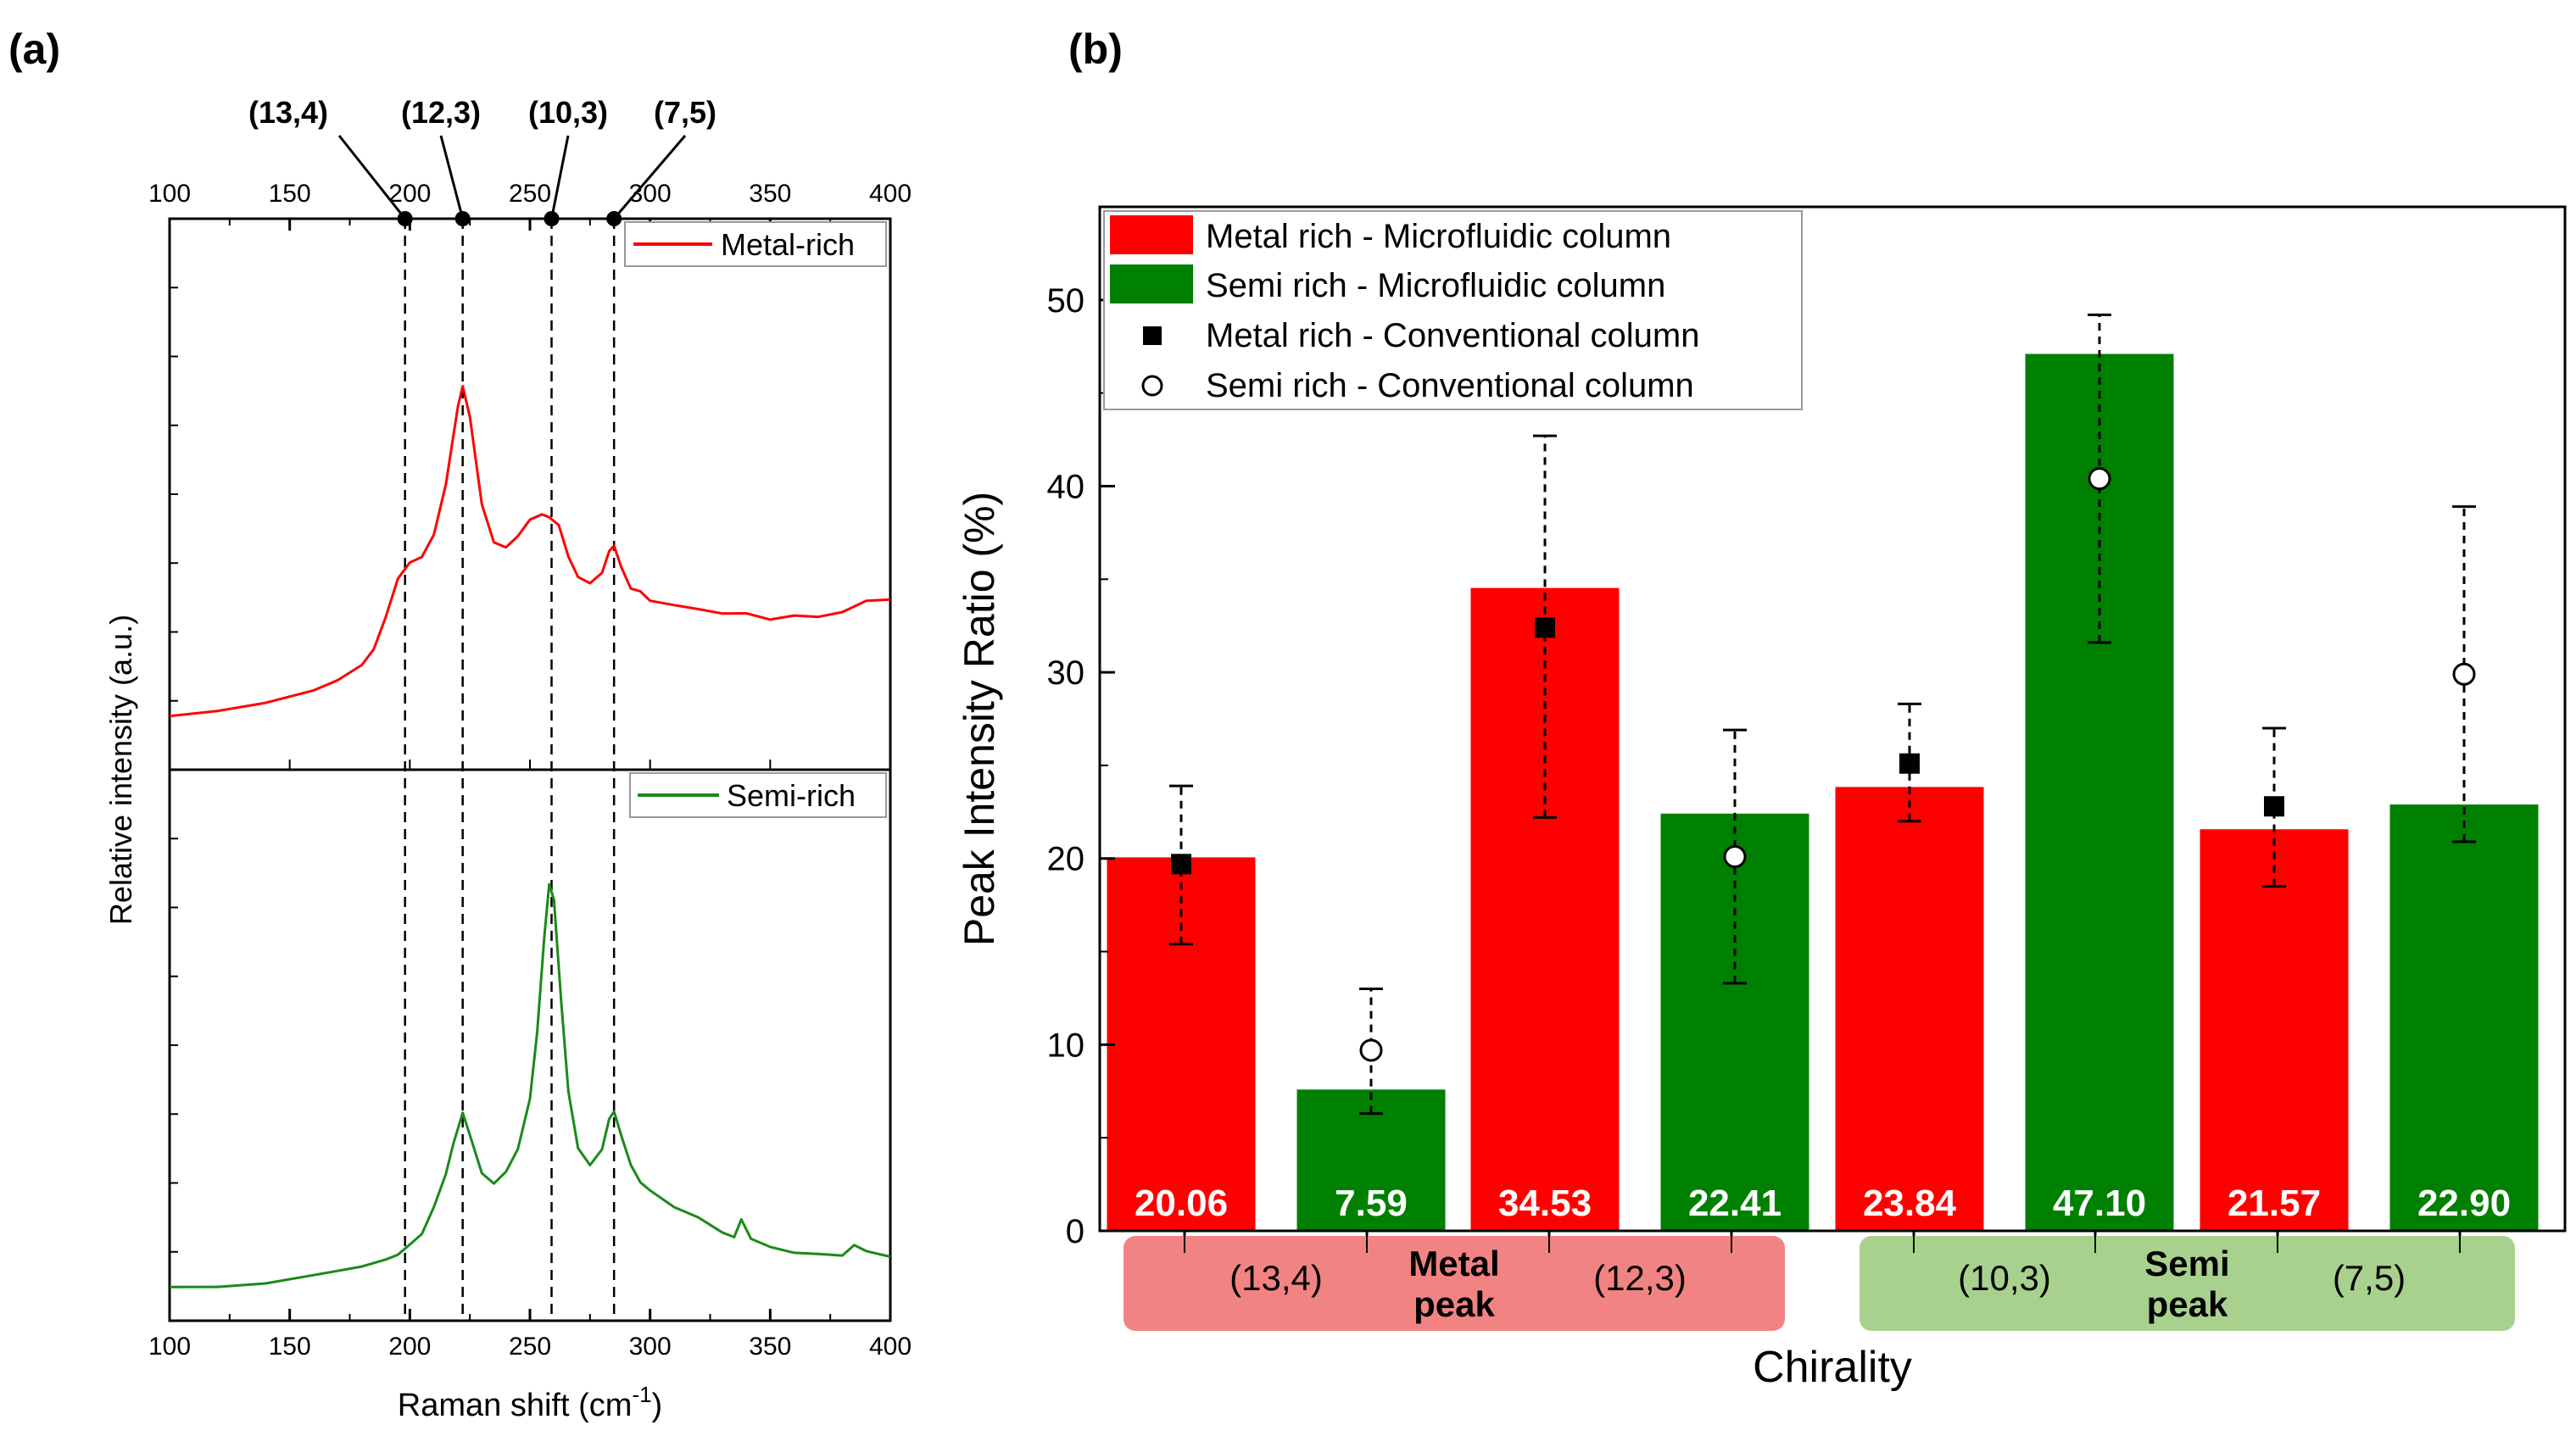  I want to click on x-tick-label-bottom: 200, so click(409, 1347).